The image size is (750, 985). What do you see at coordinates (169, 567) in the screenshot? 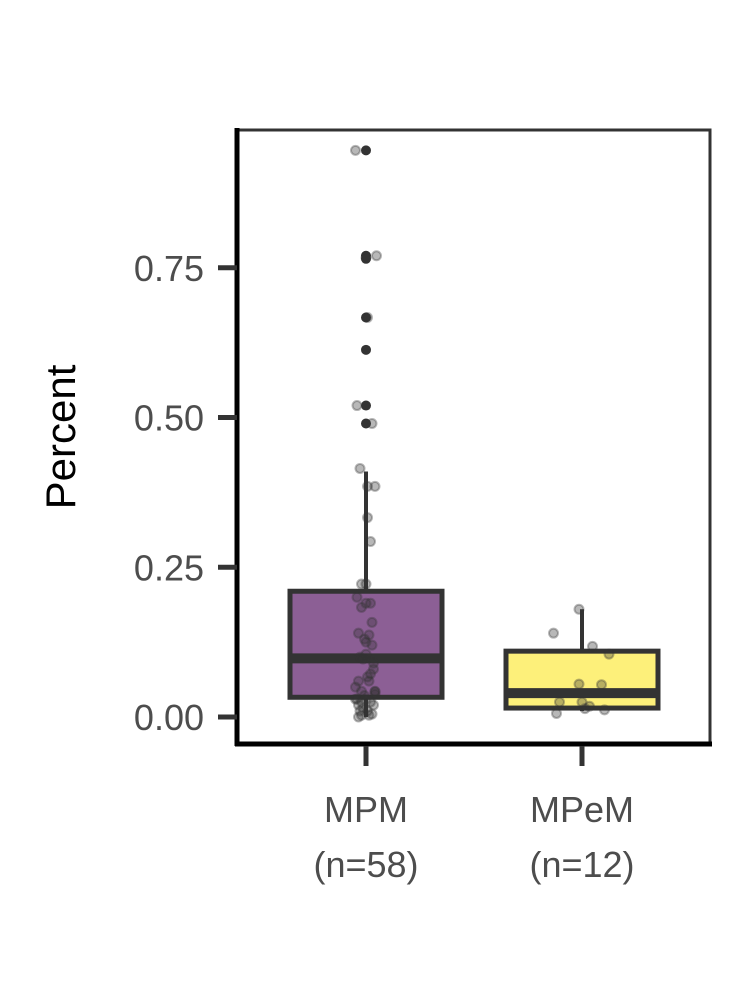
I see `y-tick-label: 0.25` at bounding box center [169, 567].